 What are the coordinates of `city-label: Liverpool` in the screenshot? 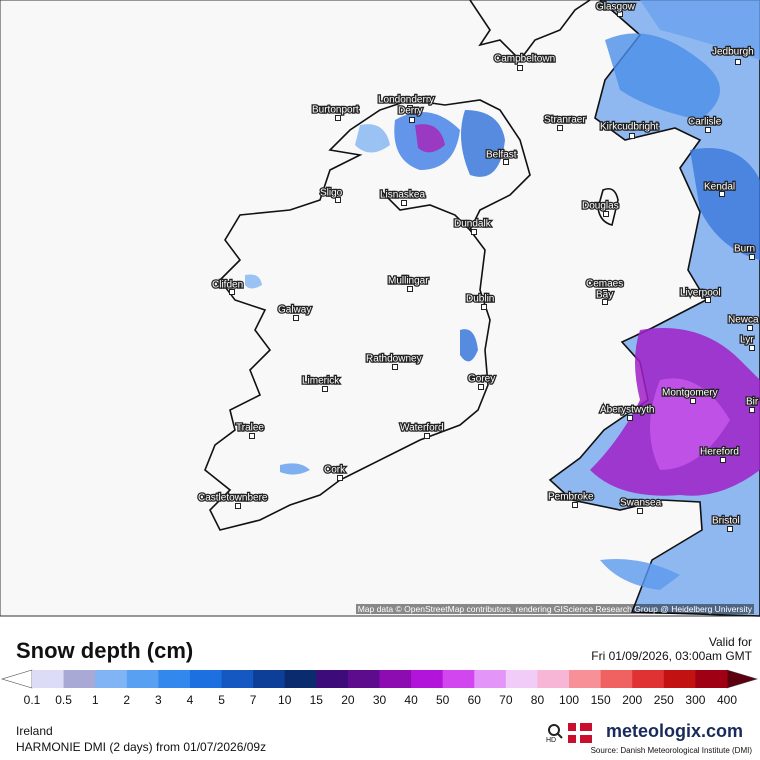 It's located at (700, 293).